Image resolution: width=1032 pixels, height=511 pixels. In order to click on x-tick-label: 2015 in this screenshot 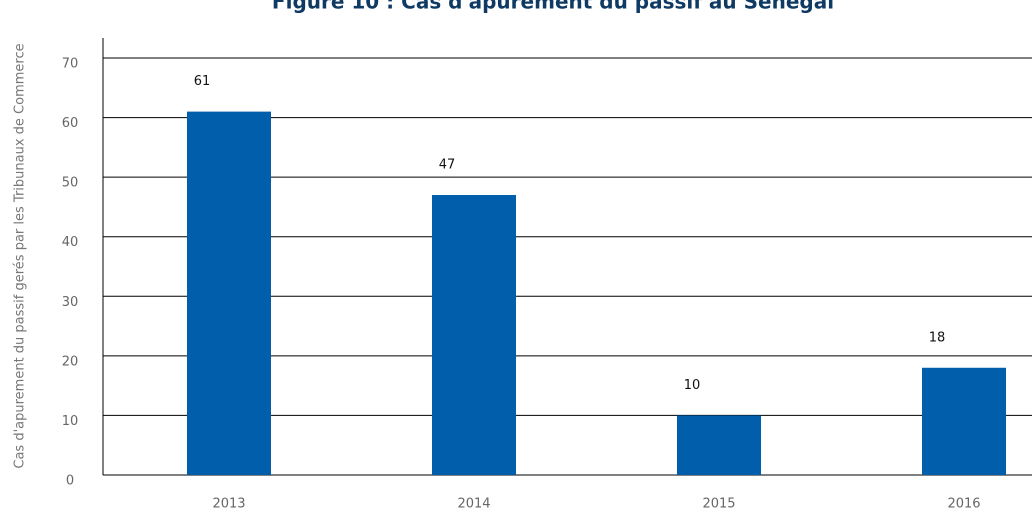, I will do `click(718, 504)`.